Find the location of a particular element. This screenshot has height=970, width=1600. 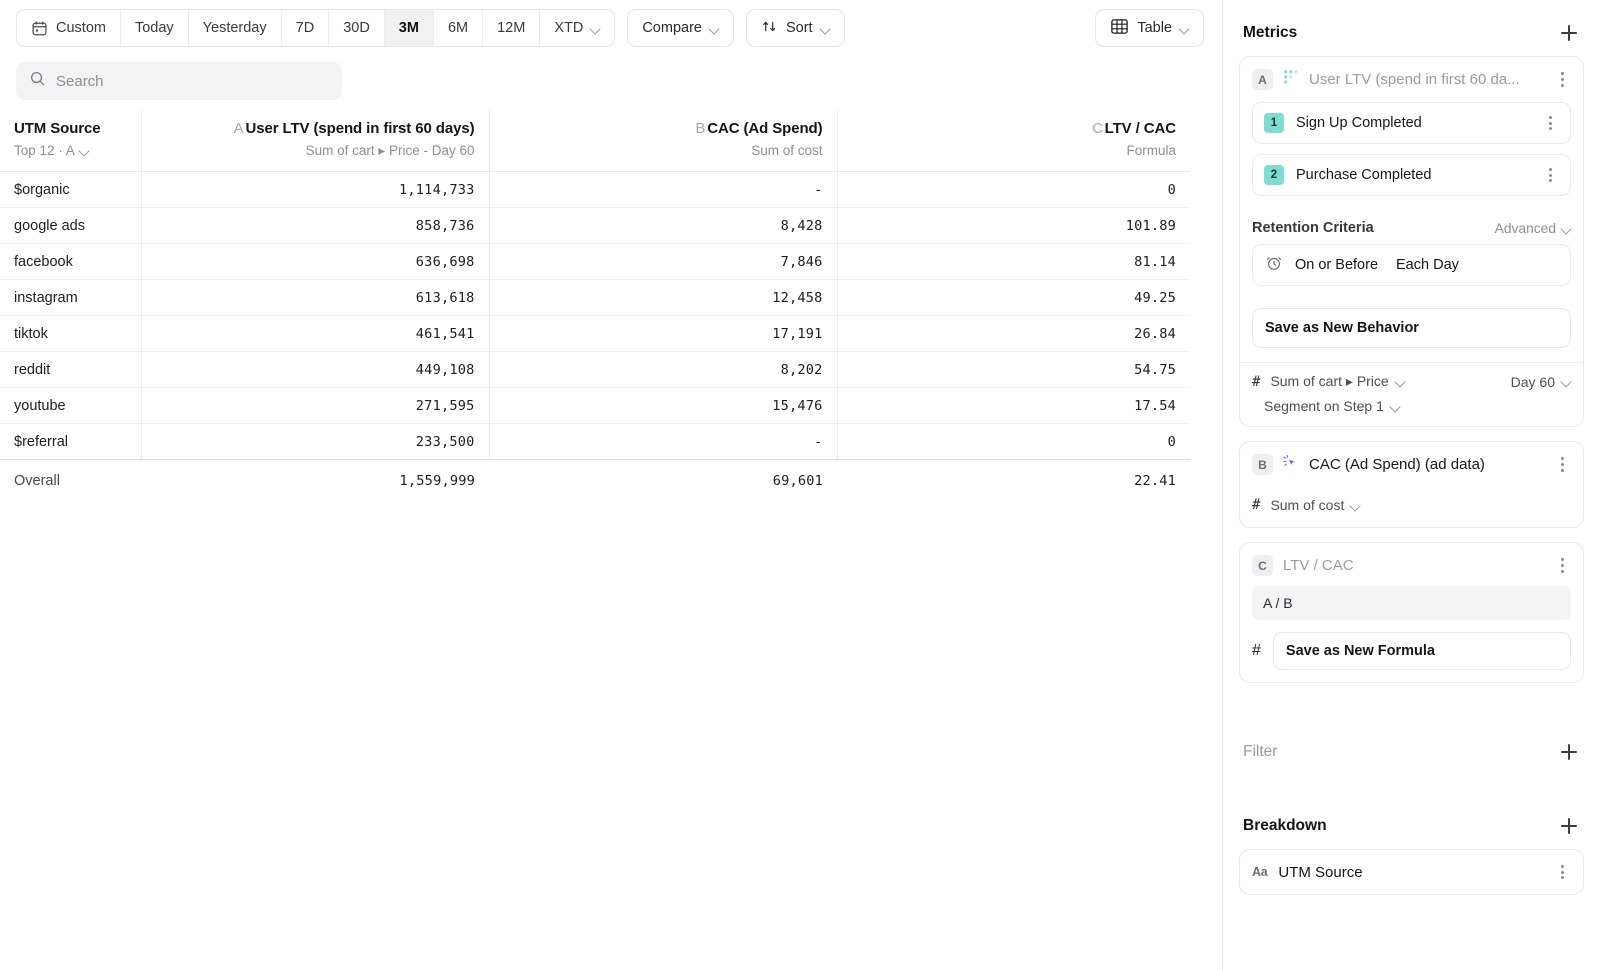

metric-a-measure-dropdown: Sum of cart ▸ Price is located at coordinates (1337, 381).